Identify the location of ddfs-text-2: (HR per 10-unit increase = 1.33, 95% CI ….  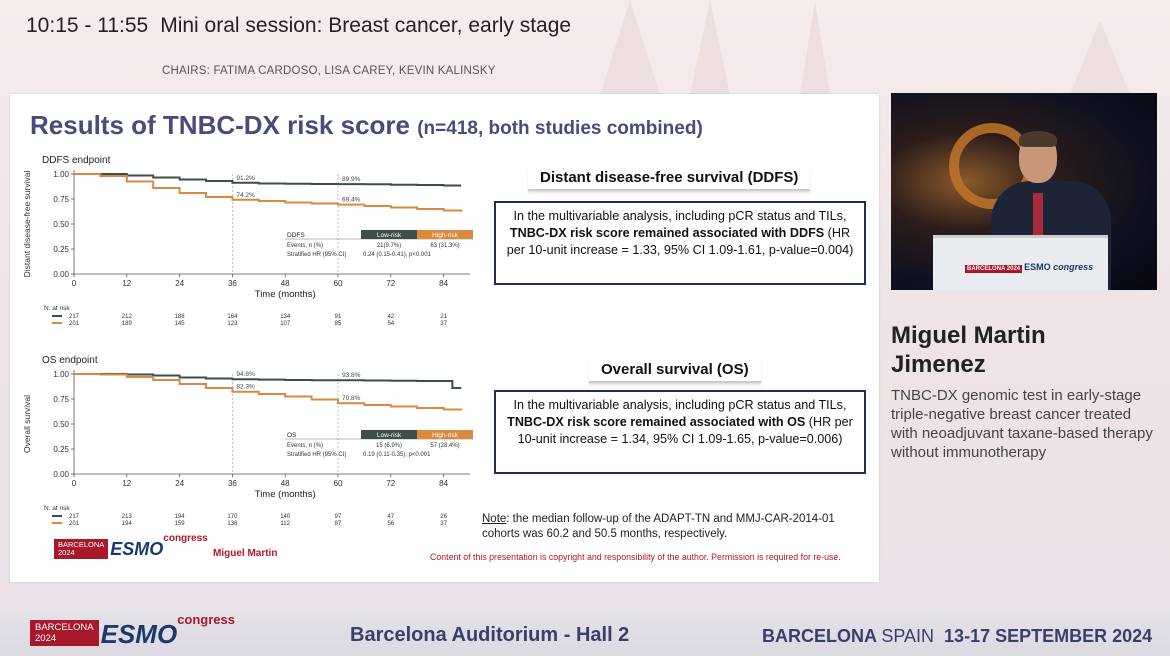
(680, 241).